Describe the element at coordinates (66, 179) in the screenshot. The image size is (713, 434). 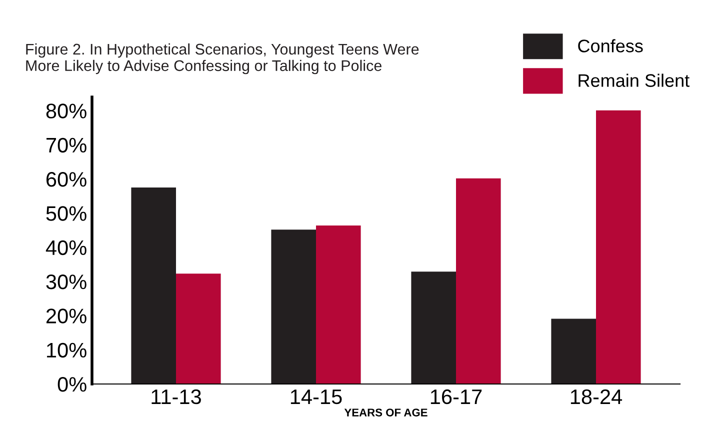
I see `y-tick-label: 60%` at that location.